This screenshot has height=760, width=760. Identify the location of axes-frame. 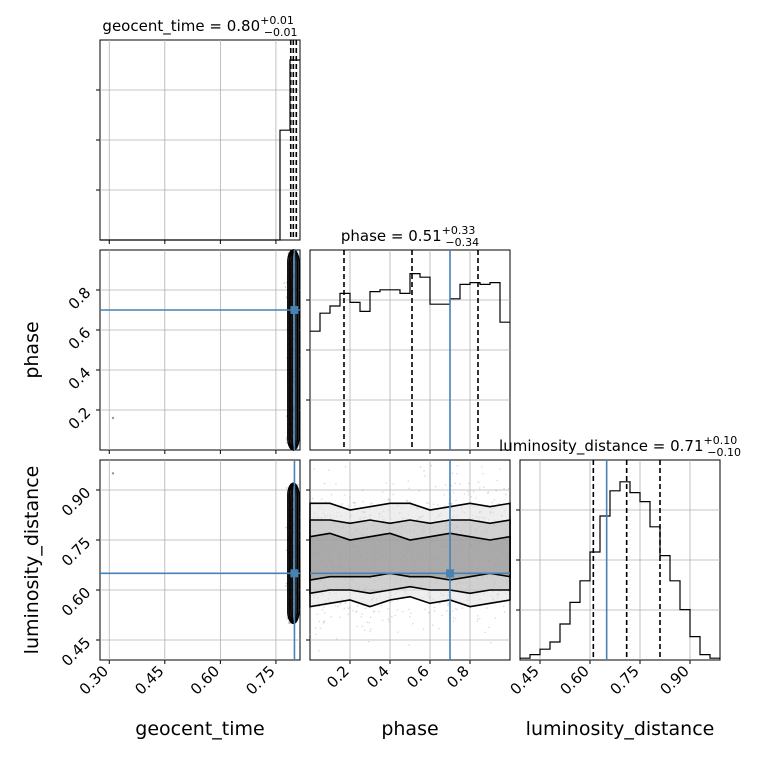
(200, 560).